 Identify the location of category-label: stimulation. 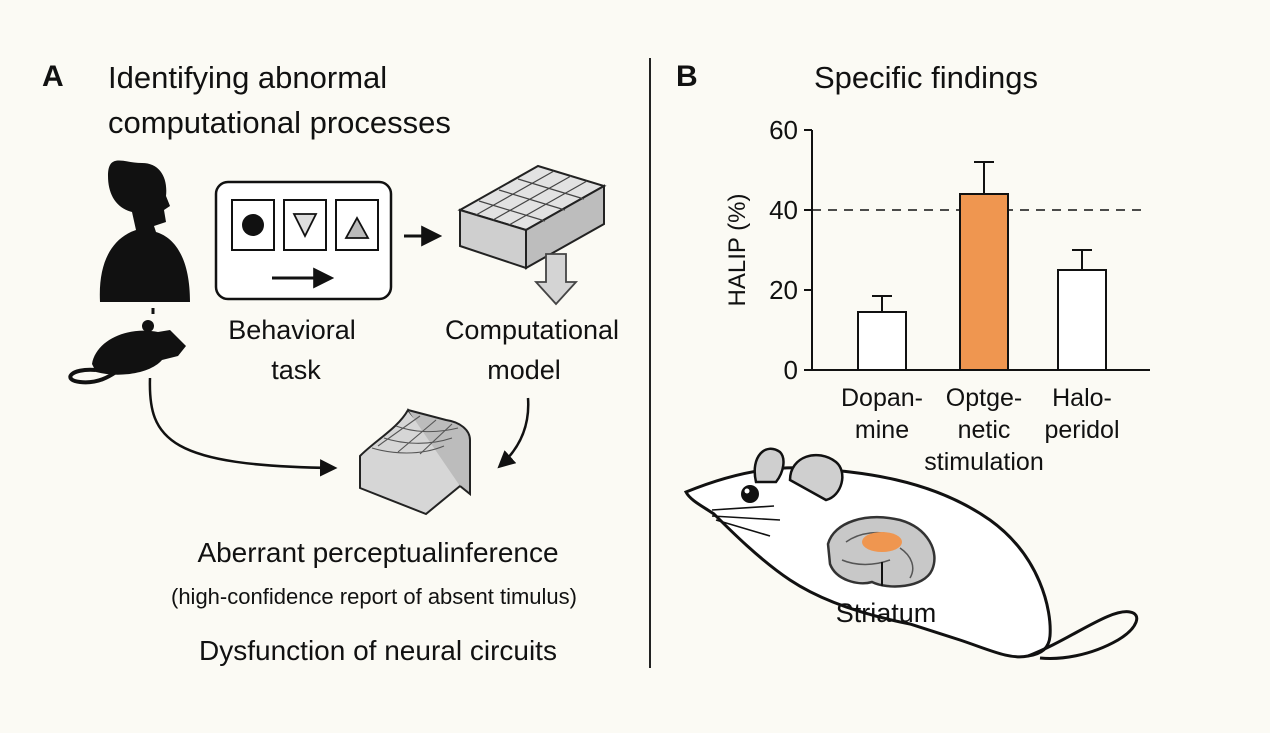
(984, 462).